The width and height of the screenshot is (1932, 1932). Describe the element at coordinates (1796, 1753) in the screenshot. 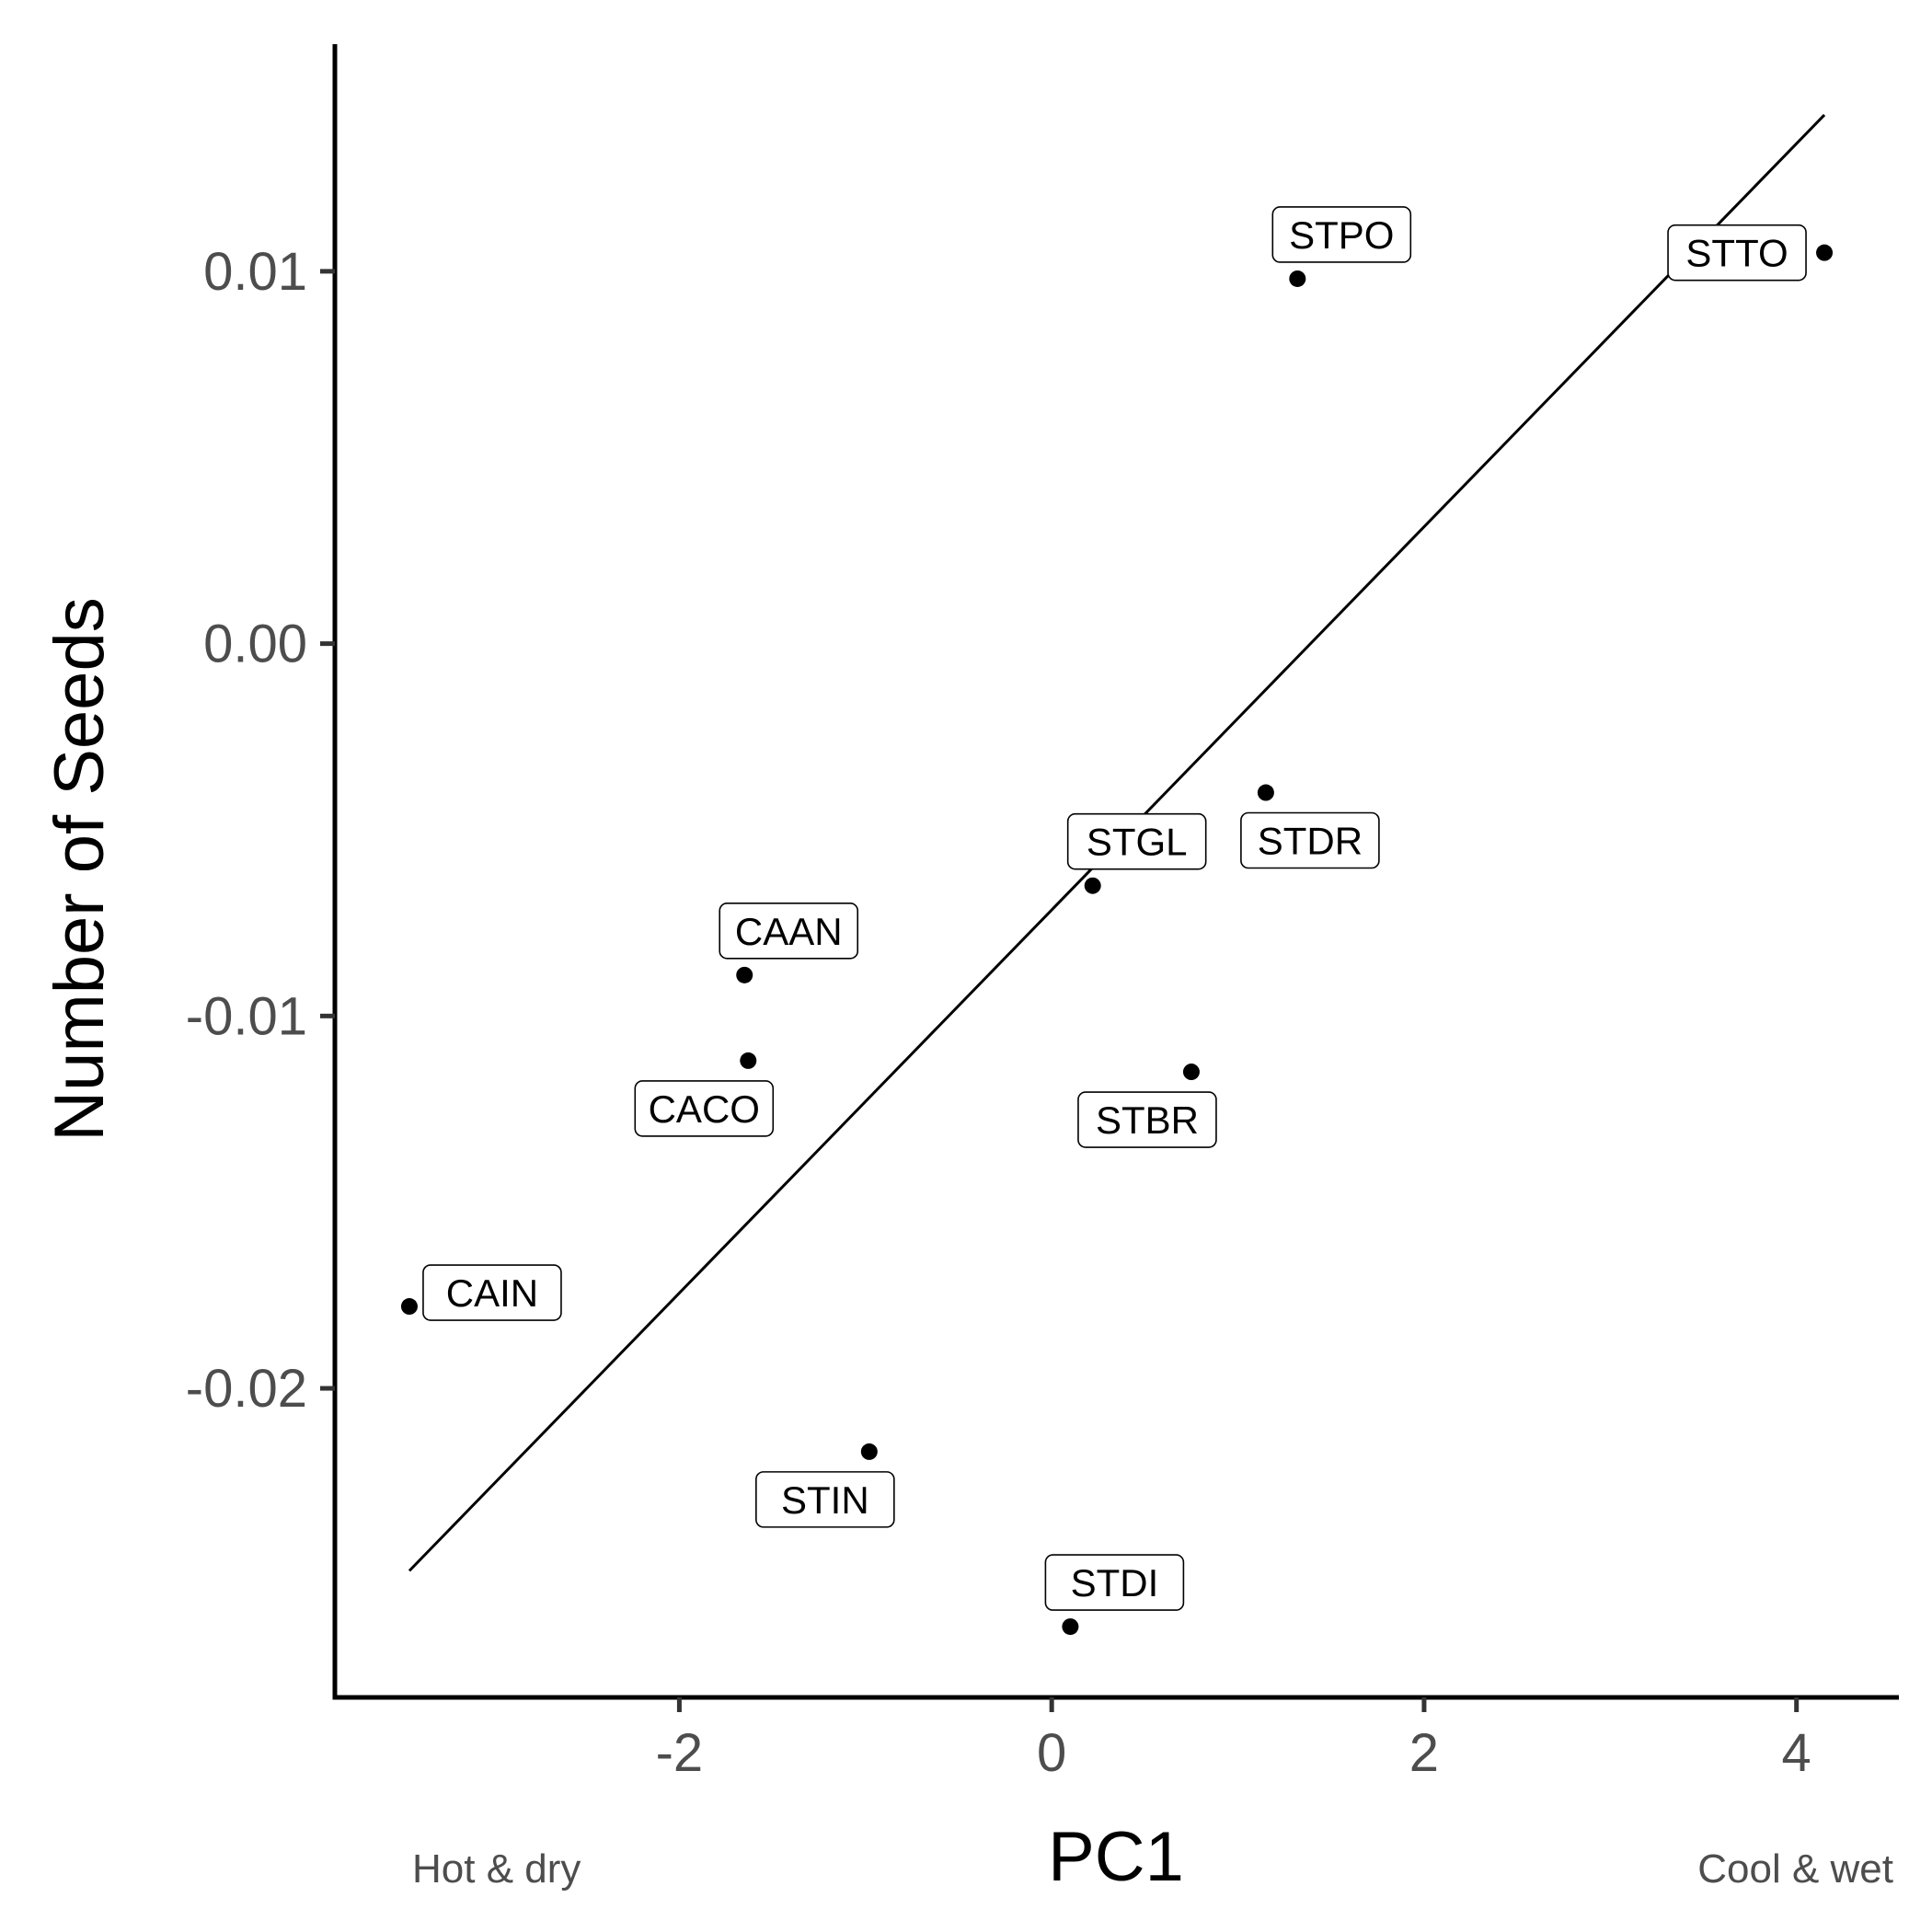

I see `x-tick-label: 4` at that location.